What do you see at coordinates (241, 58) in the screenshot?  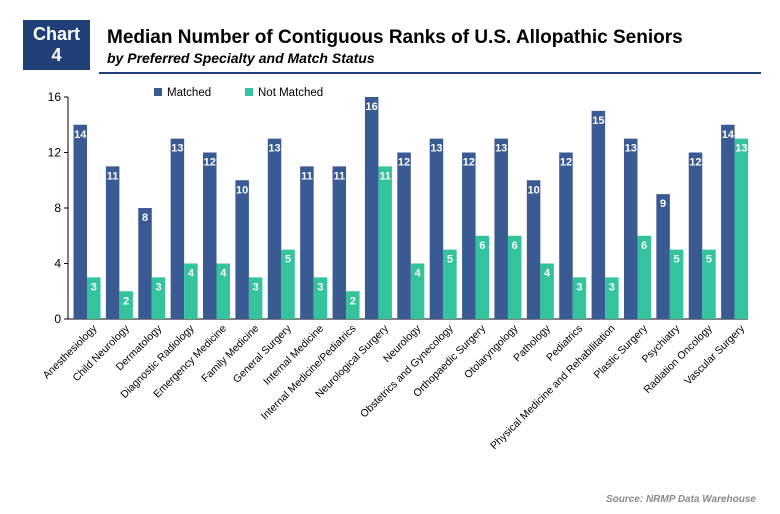 I see `page-subtitle: by Preferred Specialty and Match Status` at bounding box center [241, 58].